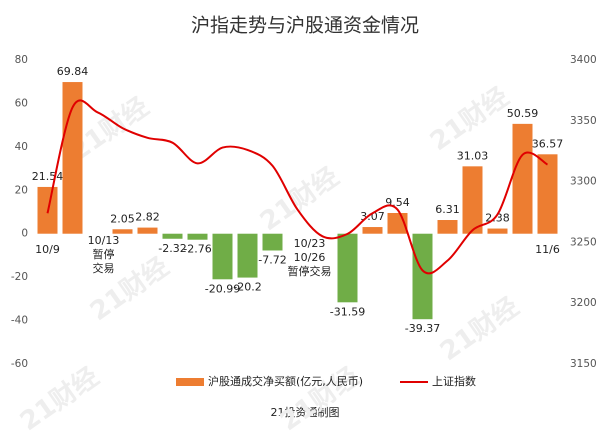 The width and height of the screenshot is (610, 433). I want to click on annotation: 10/23, so click(310, 243).